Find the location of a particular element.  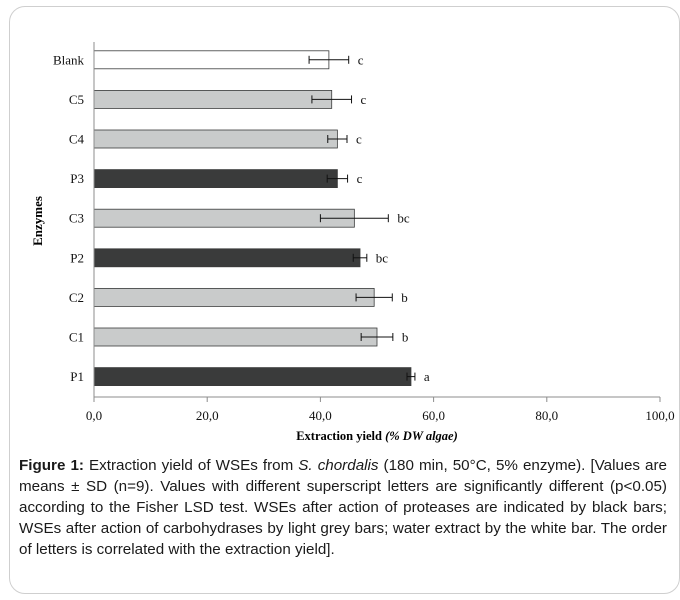

bar-c5 is located at coordinates (213, 99).